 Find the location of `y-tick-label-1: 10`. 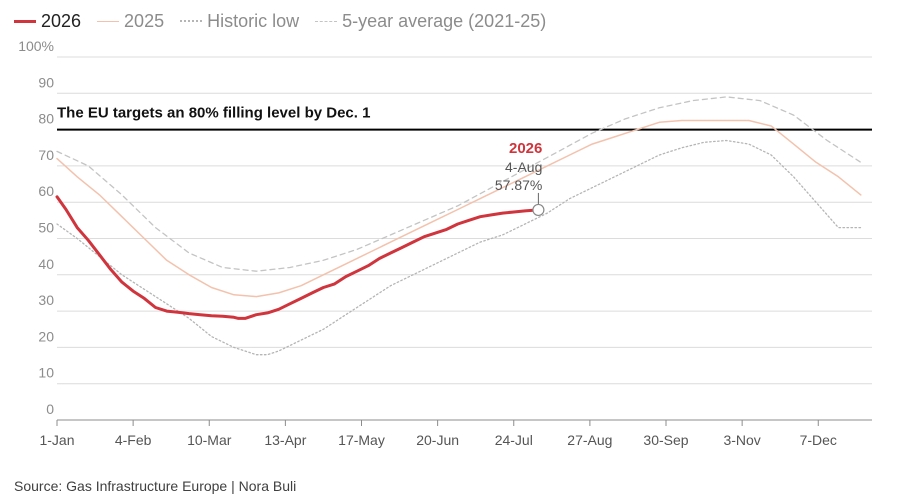

y-tick-label-1: 10 is located at coordinates (46, 373).